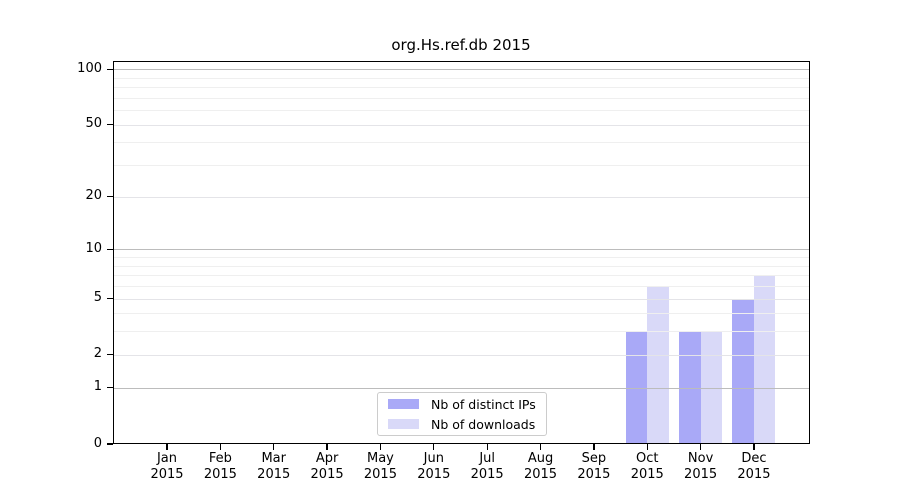  Describe the element at coordinates (403, 404) in the screenshot. I see `legend-swatch-distinct-ips` at that location.